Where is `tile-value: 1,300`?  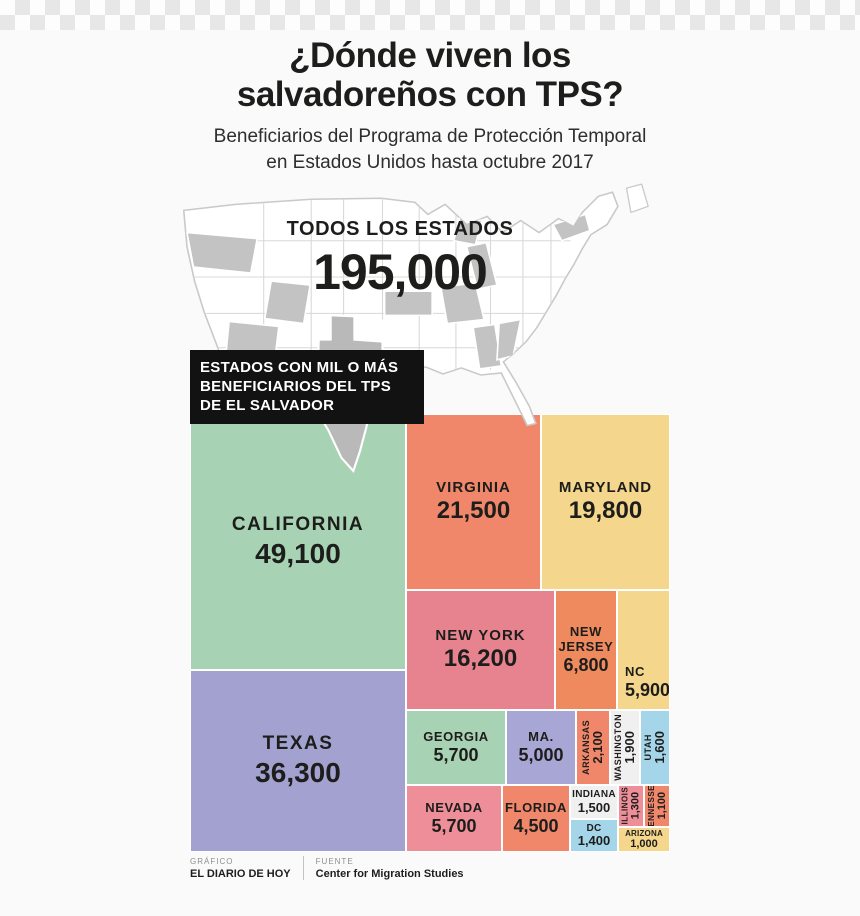 tile-value: 1,300 is located at coordinates (635, 806).